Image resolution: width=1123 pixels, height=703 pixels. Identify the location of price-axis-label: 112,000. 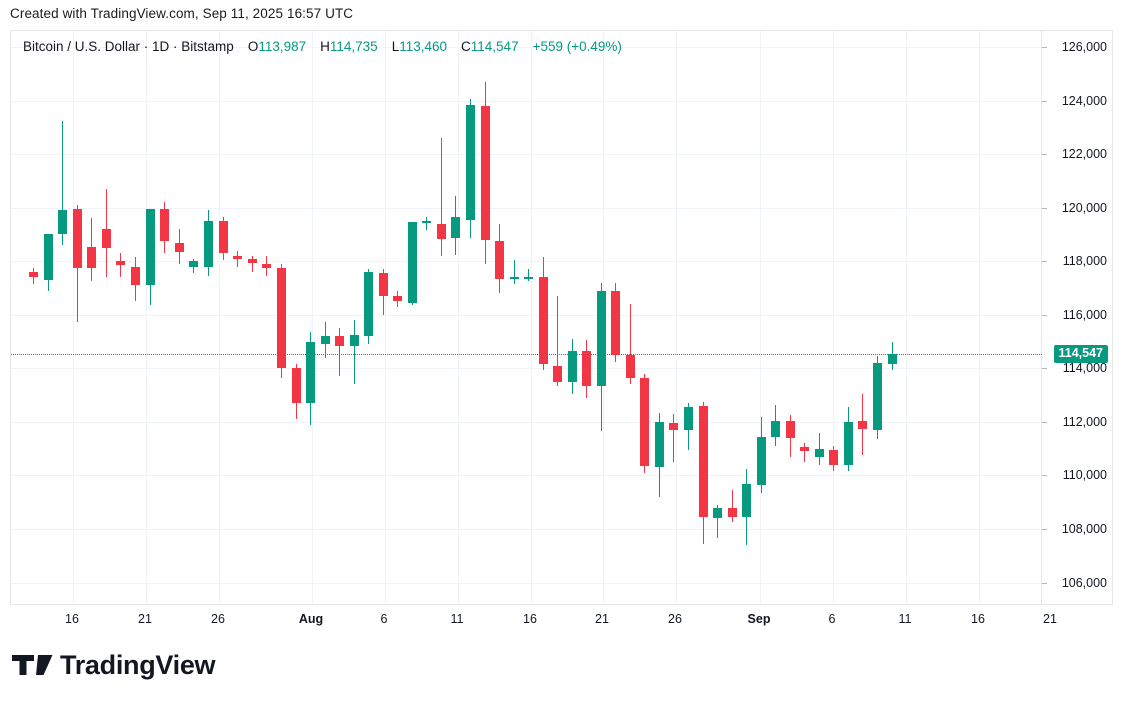
(1084, 422).